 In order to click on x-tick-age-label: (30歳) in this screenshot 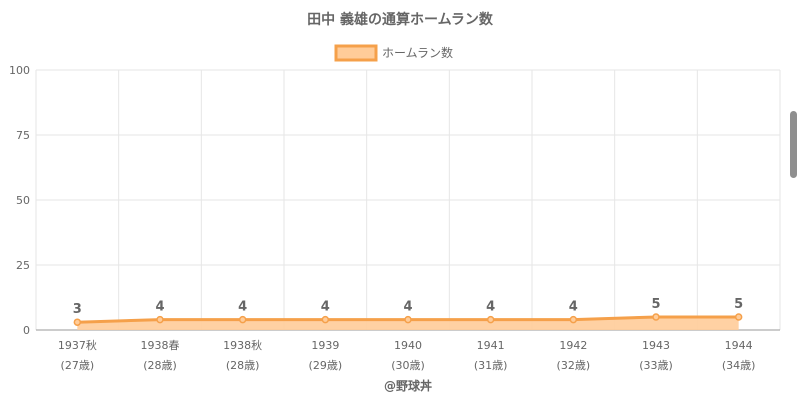, I will do `click(408, 365)`.